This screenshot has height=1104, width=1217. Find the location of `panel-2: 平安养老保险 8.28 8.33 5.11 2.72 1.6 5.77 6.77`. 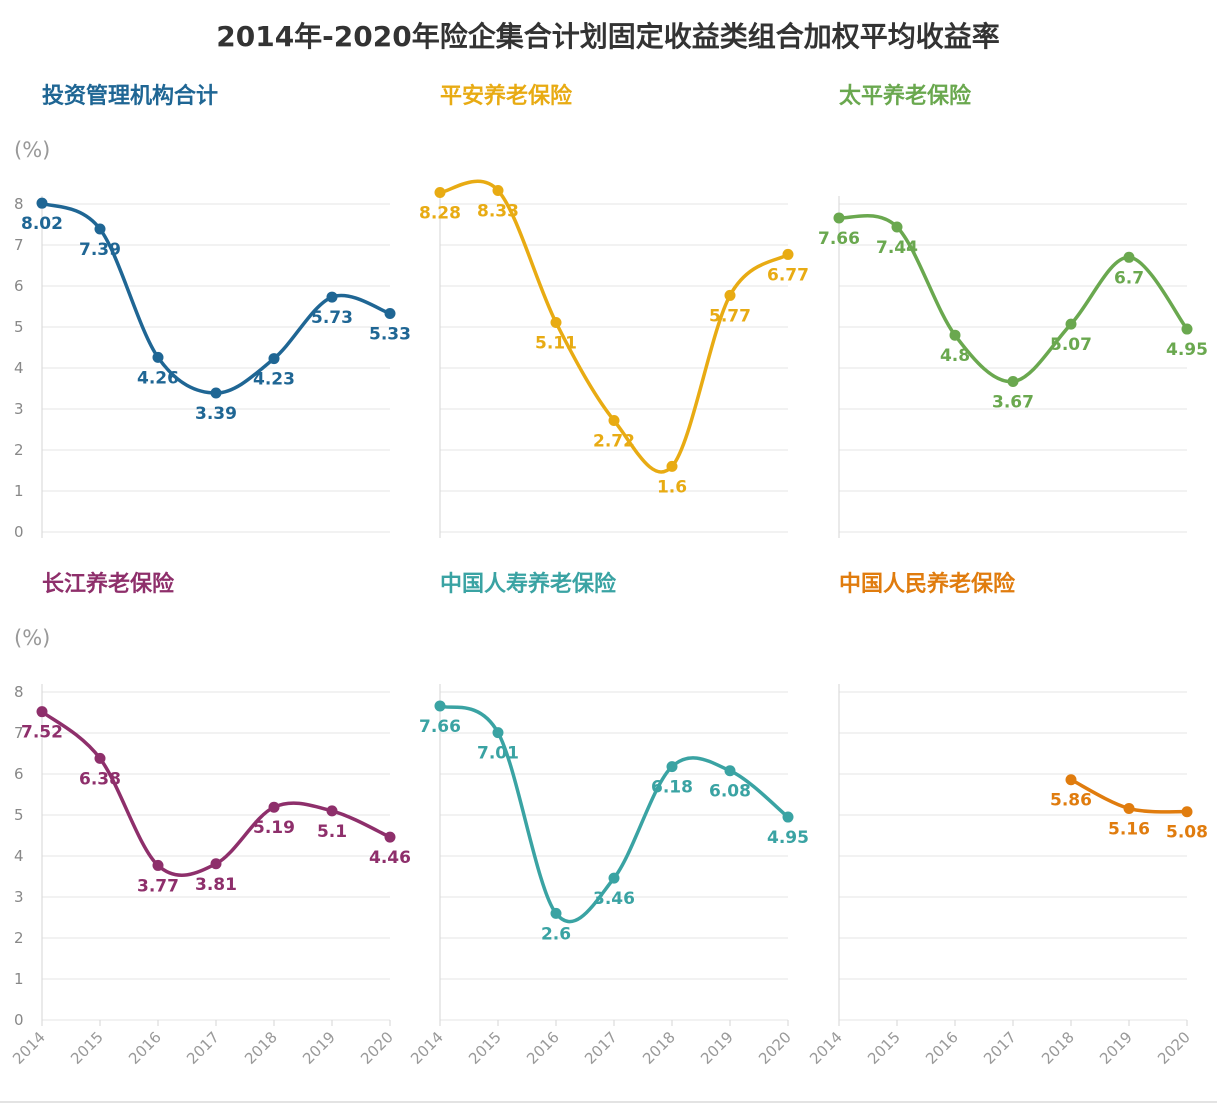

panel-2: 平安养老保险 8.28 8.33 5.11 2.72 1.6 5.77 6.77 is located at coordinates (614, 310).